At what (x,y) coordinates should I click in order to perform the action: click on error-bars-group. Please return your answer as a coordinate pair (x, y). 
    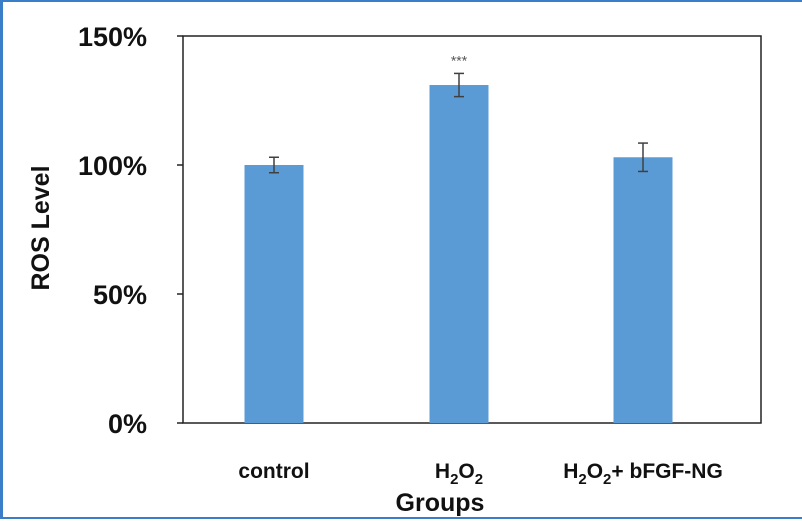
    Looking at the image, I should click on (458, 123).